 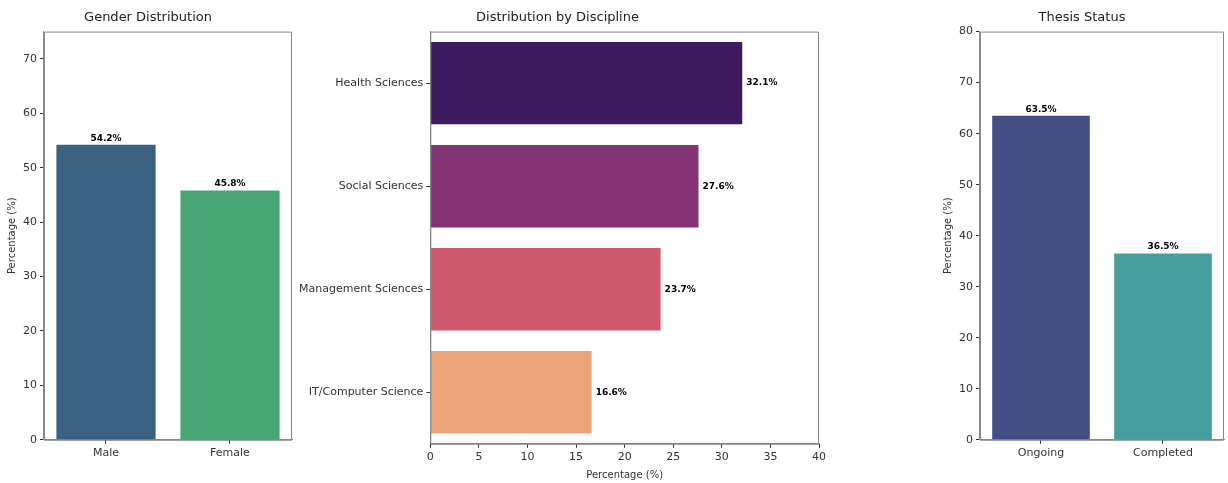 What do you see at coordinates (1081, 17) in the screenshot?
I see `chart-title: Thesis Status` at bounding box center [1081, 17].